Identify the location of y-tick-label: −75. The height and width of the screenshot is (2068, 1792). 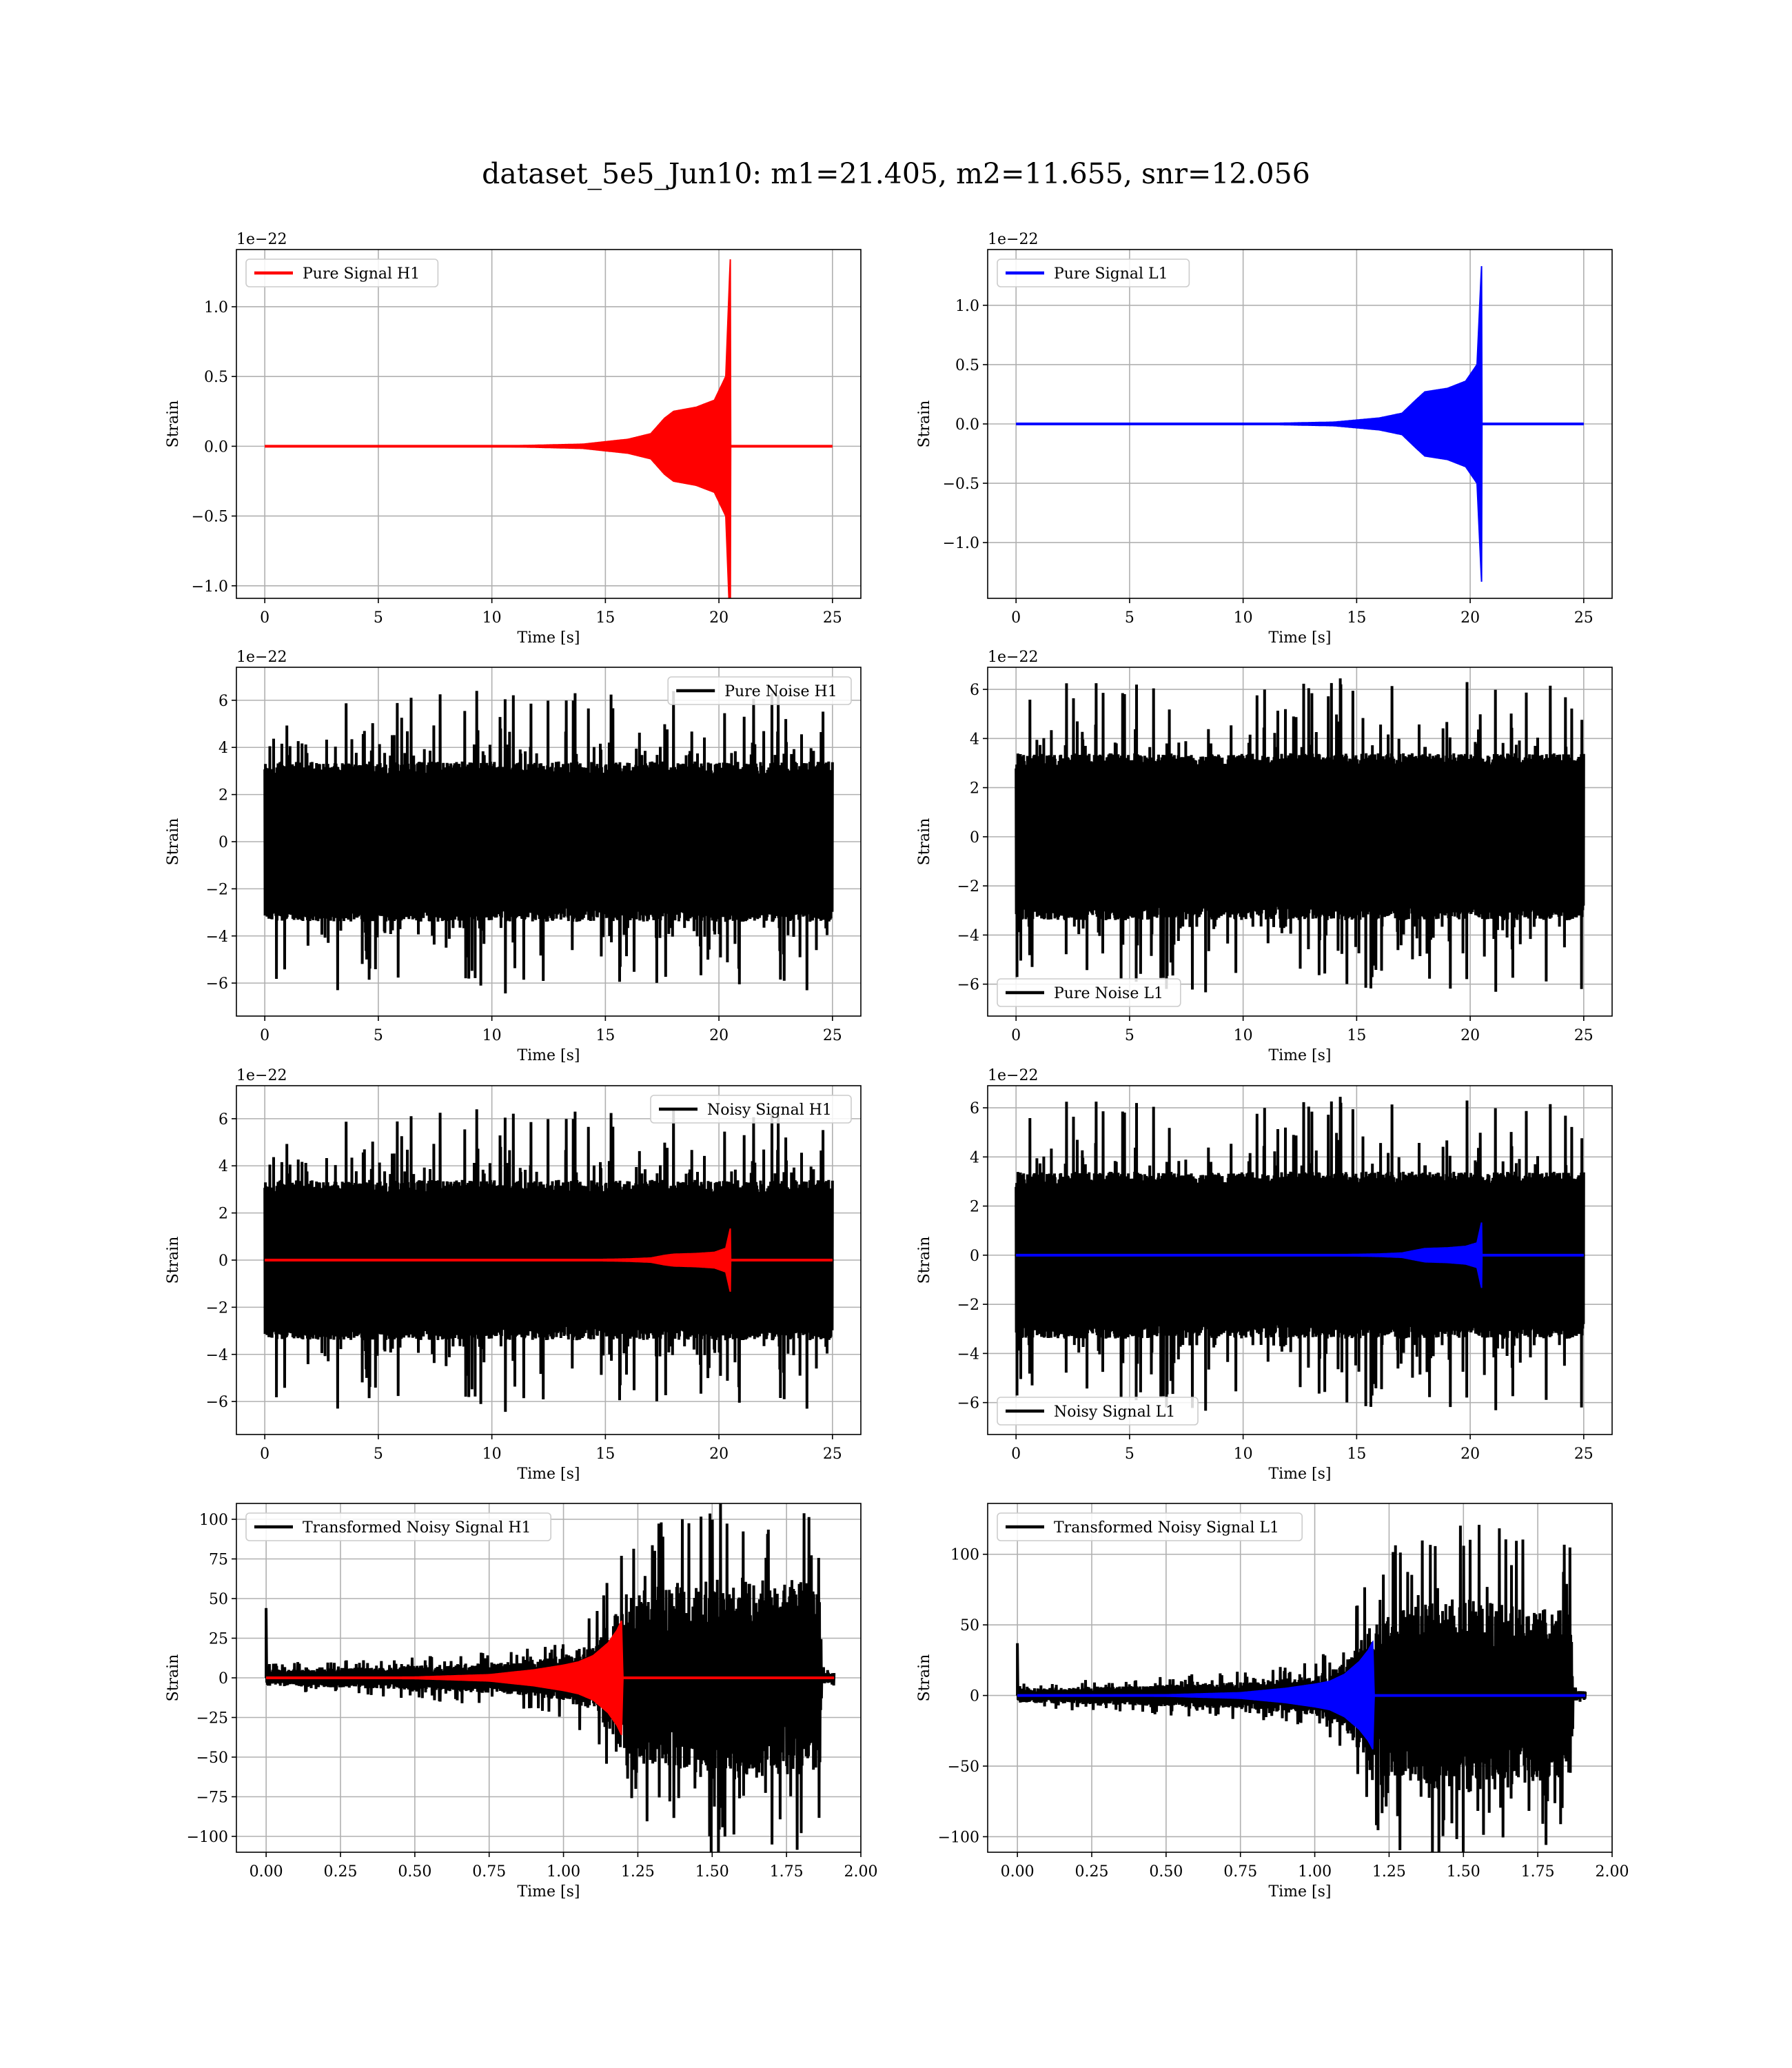
(212, 1798).